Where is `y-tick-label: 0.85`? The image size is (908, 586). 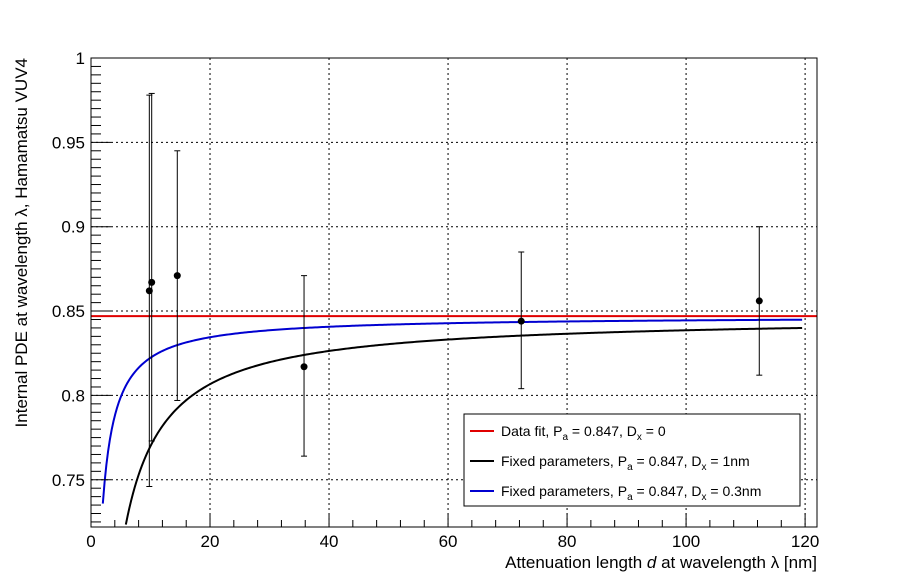
y-tick-label: 0.85 is located at coordinates (68, 311).